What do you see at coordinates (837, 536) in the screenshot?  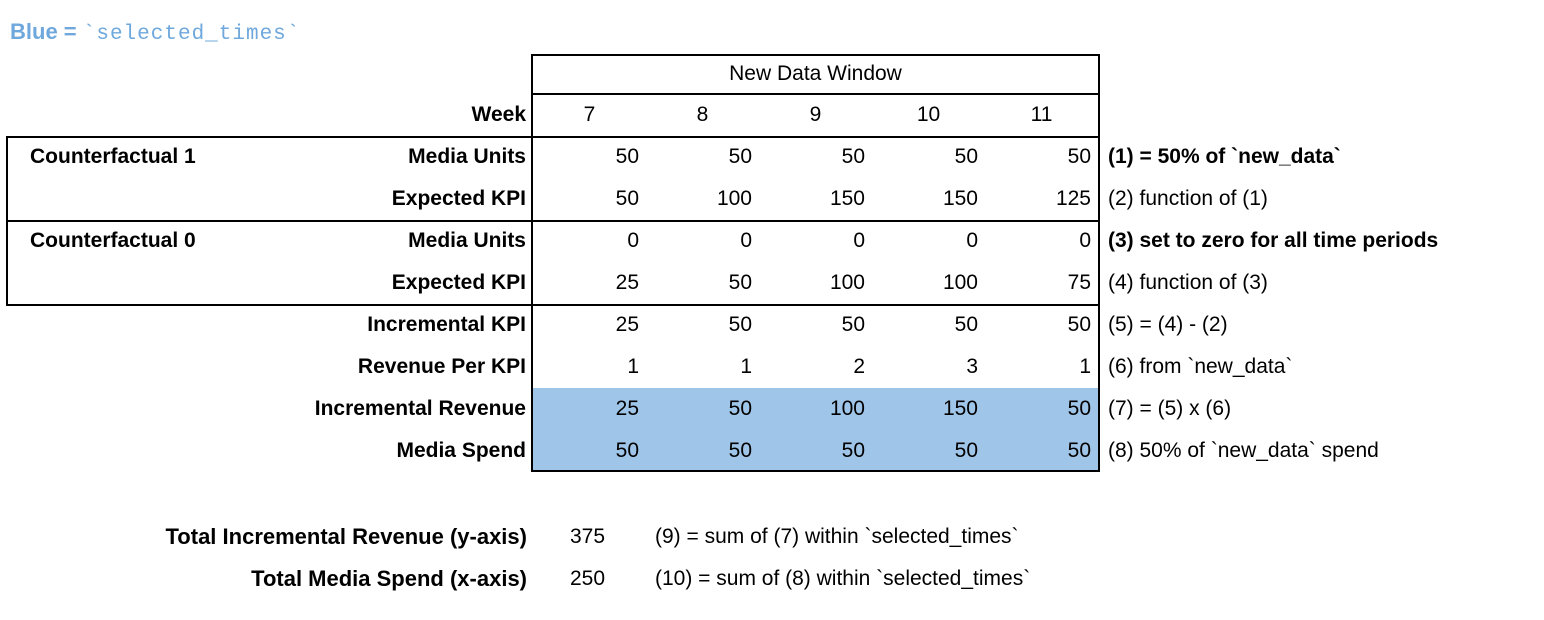 I see `total-annotation: (9) = sum of (7) within `selected_times`` at bounding box center [837, 536].